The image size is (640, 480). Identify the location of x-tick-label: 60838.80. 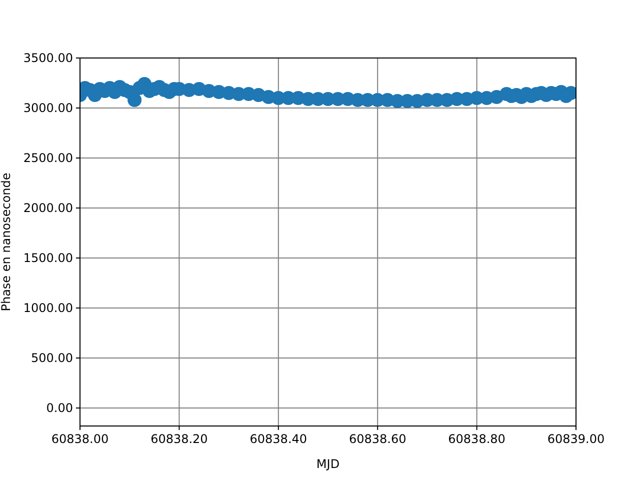
(477, 439).